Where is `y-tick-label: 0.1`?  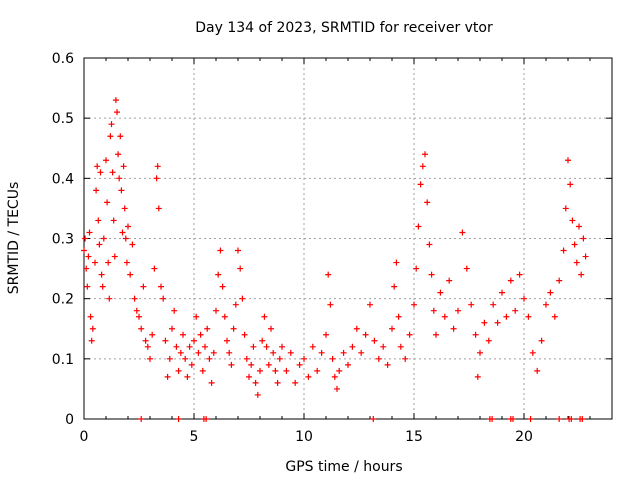 y-tick-label: 0.1 is located at coordinates (63, 360).